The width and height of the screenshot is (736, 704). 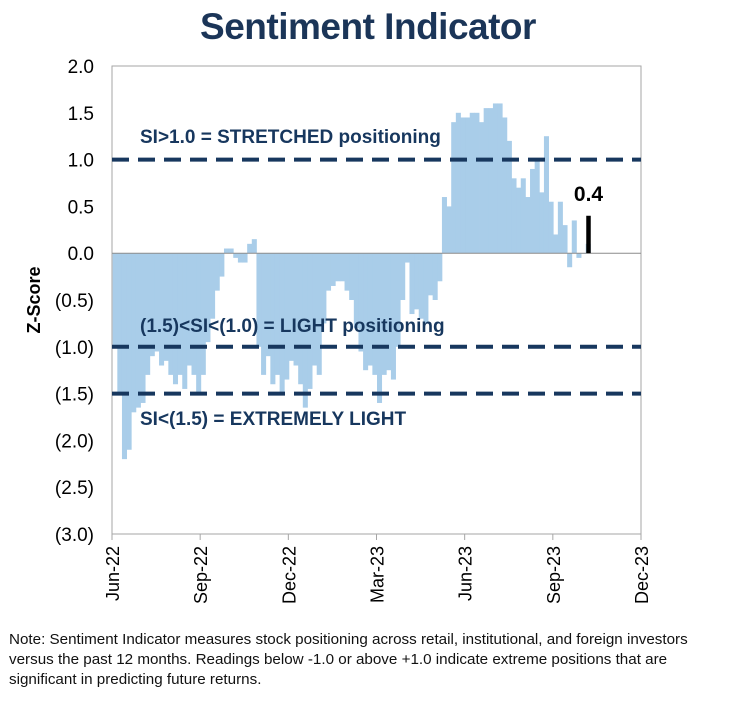 I want to click on x-tick-label: Jun-22, so click(x=113, y=573).